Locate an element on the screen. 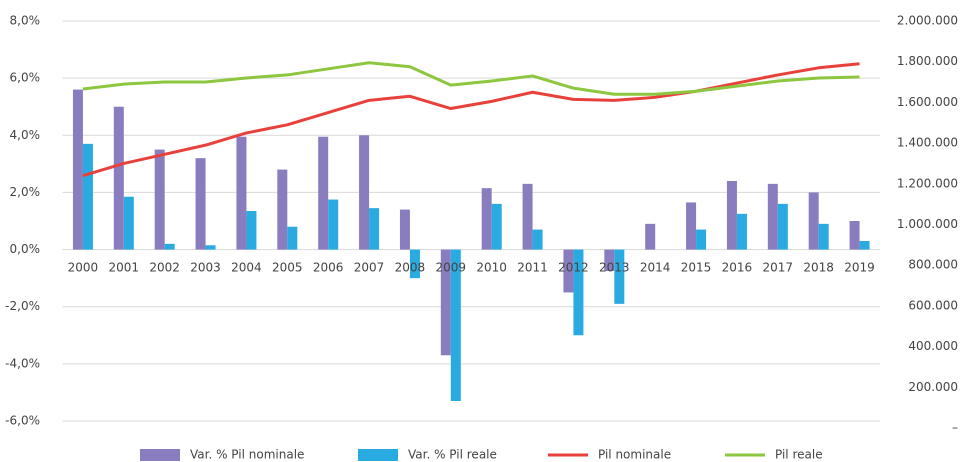 The image size is (961, 462). x-tick-label: 2012 is located at coordinates (573, 268).